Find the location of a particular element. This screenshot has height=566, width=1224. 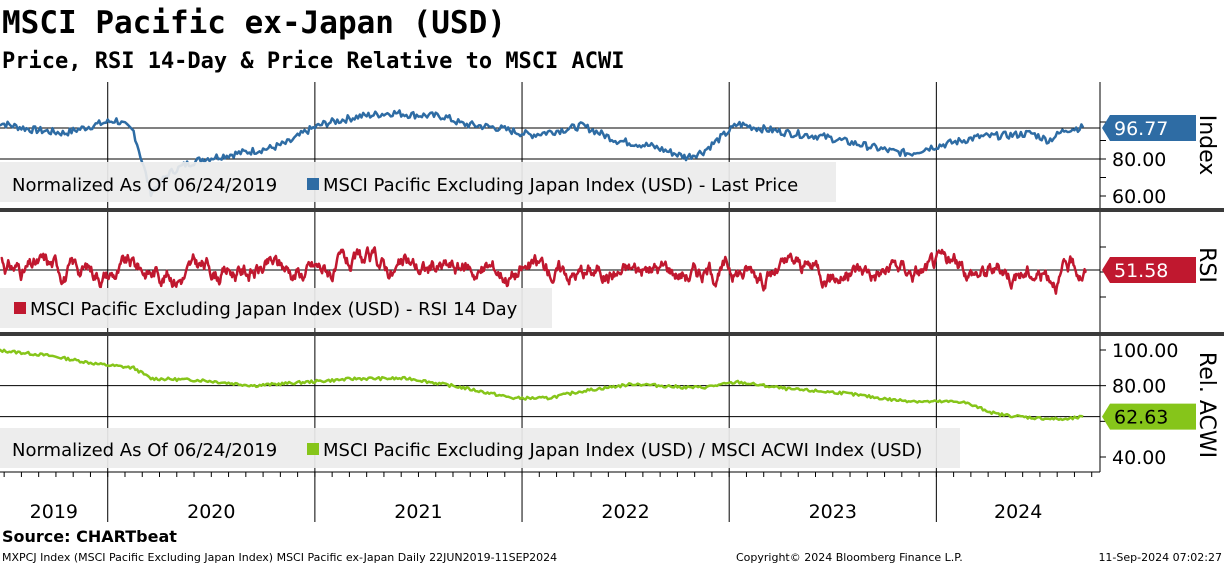

y-tick-label: 60.00 is located at coordinates (1139, 197).